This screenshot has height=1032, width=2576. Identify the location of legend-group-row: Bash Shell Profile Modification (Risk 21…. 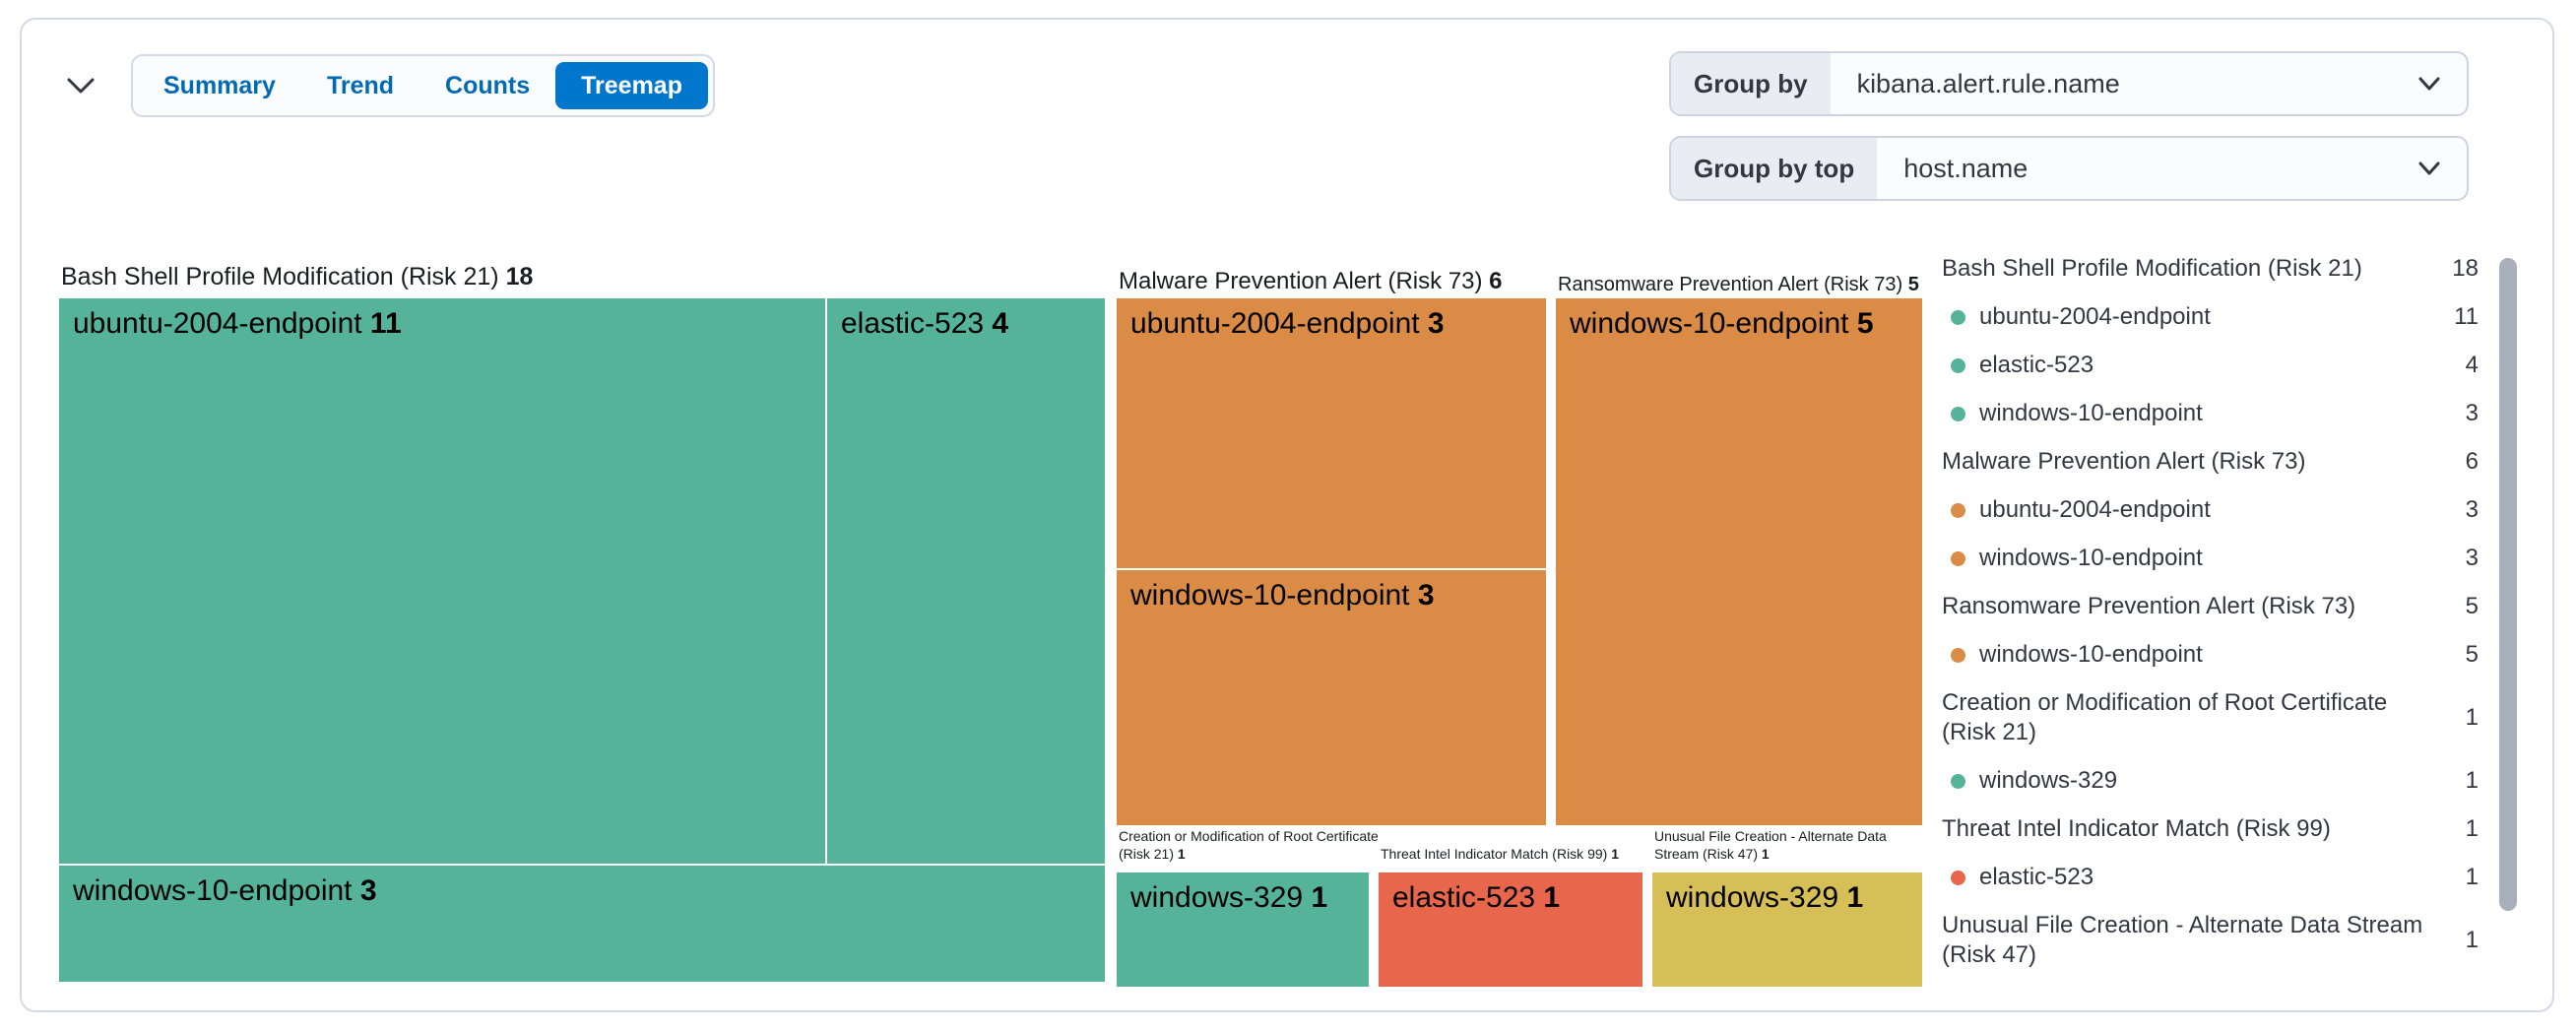
(2210, 269).